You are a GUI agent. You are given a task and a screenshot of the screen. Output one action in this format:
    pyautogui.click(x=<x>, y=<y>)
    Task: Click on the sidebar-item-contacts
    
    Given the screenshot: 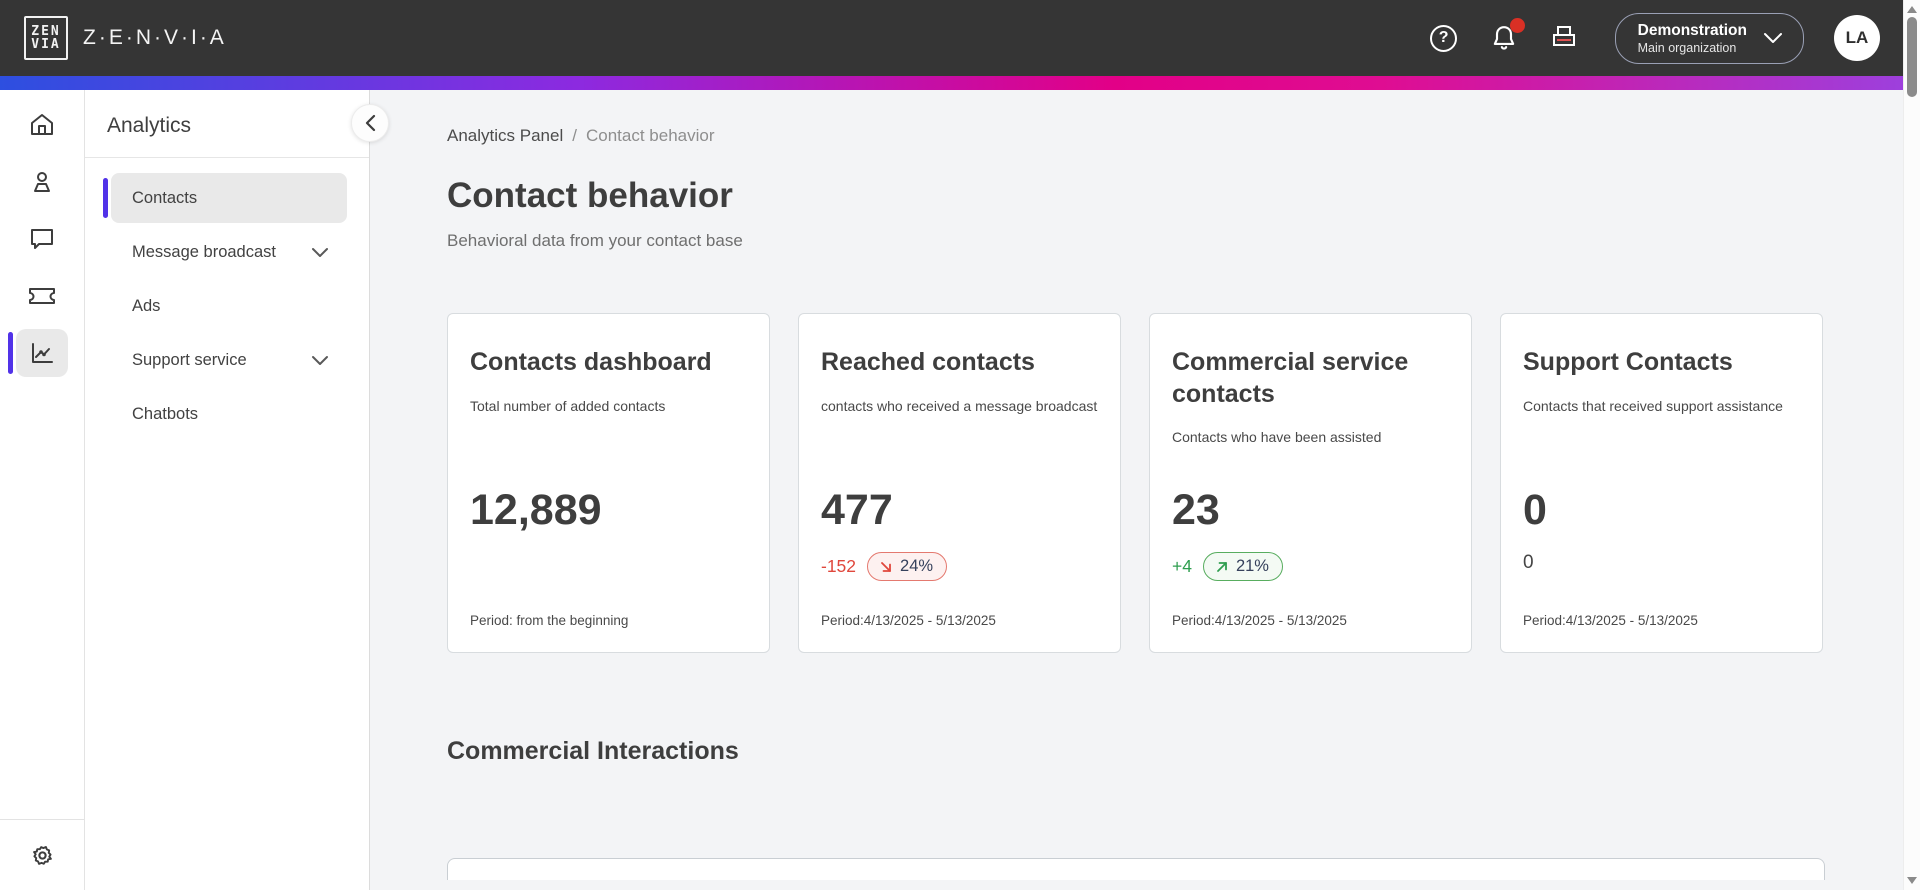 What is the action you would take?
    pyautogui.click(x=42, y=181)
    